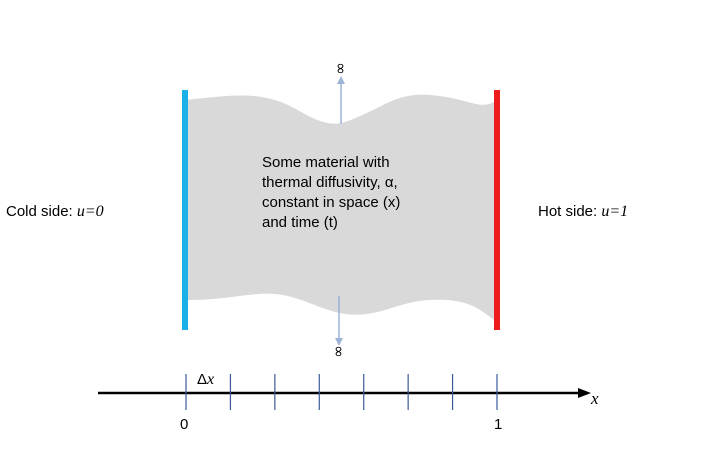  What do you see at coordinates (341, 80) in the screenshot?
I see `infinity-arrowhead-top` at bounding box center [341, 80].